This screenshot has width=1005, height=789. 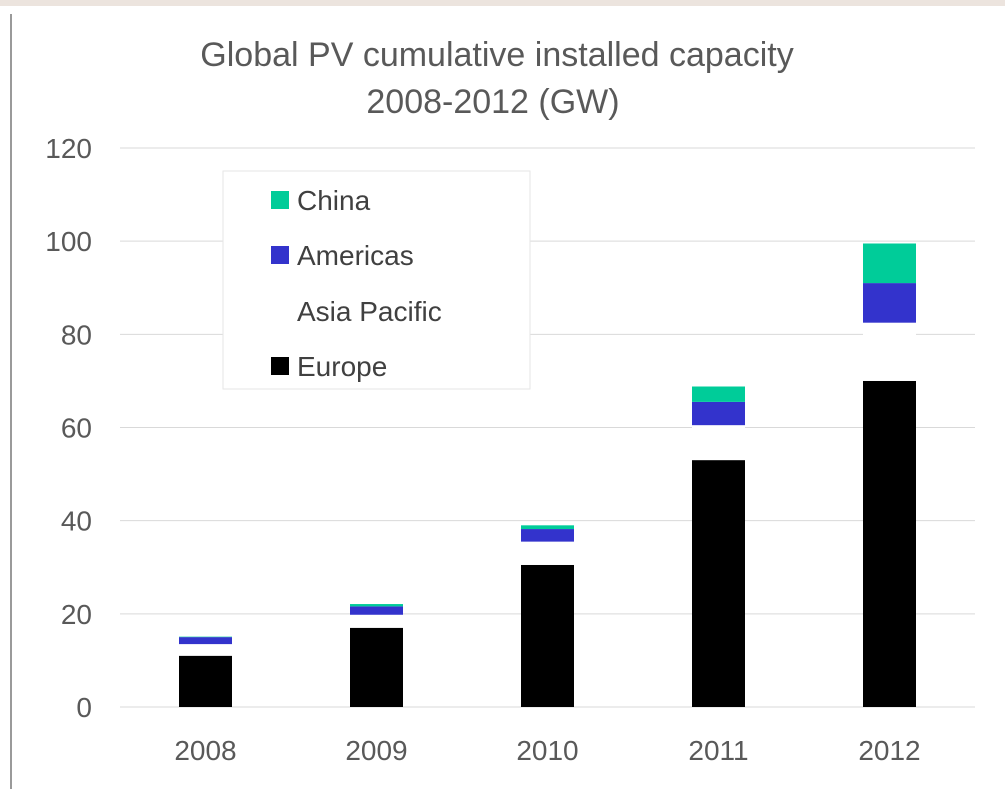 I want to click on x-axis: 2008 2009 2010 2011 2012, so click(x=547, y=750).